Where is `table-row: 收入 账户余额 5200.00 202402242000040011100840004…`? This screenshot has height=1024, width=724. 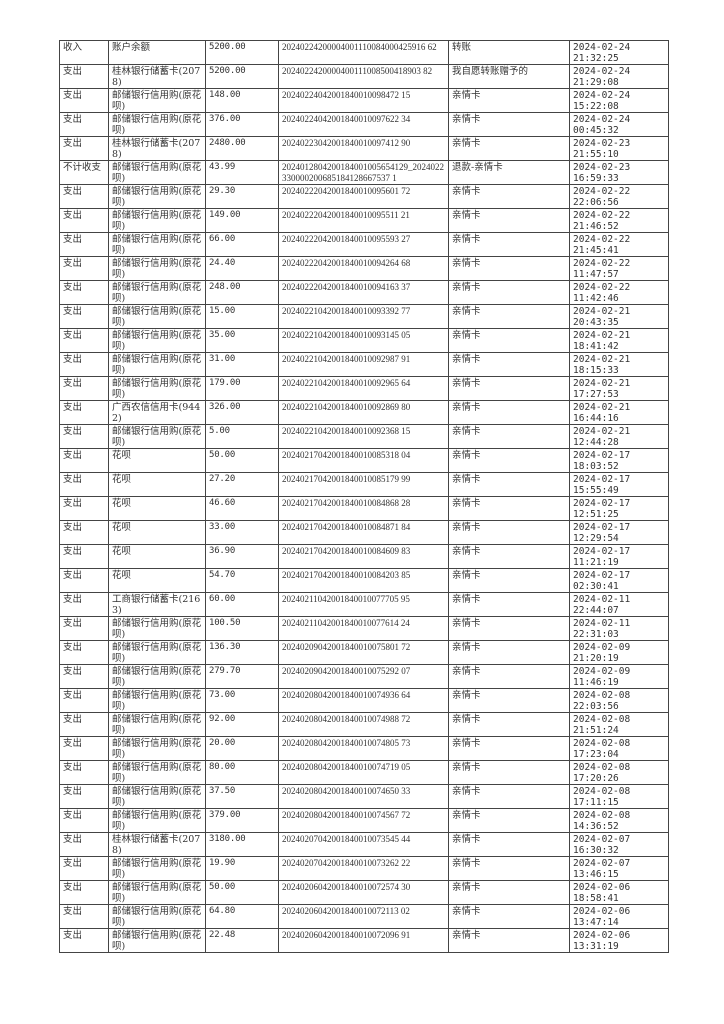 table-row: 收入 账户余额 5200.00 202402242000040011100840004… is located at coordinates (364, 52).